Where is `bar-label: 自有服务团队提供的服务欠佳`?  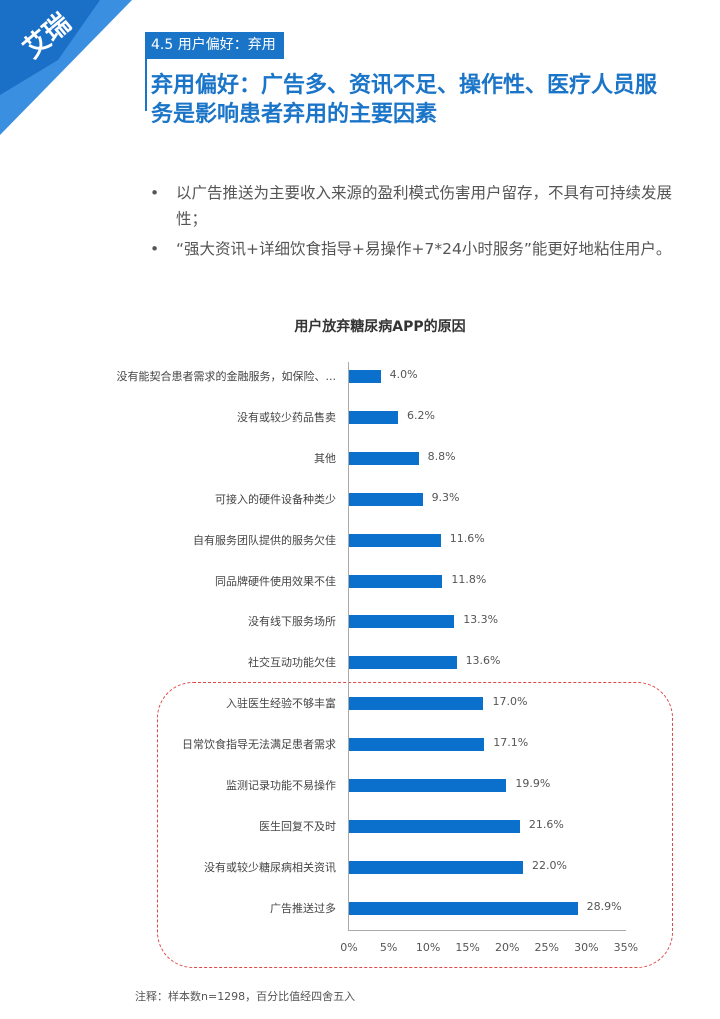 bar-label: 自有服务团队提供的服务欠佳 is located at coordinates (264, 540).